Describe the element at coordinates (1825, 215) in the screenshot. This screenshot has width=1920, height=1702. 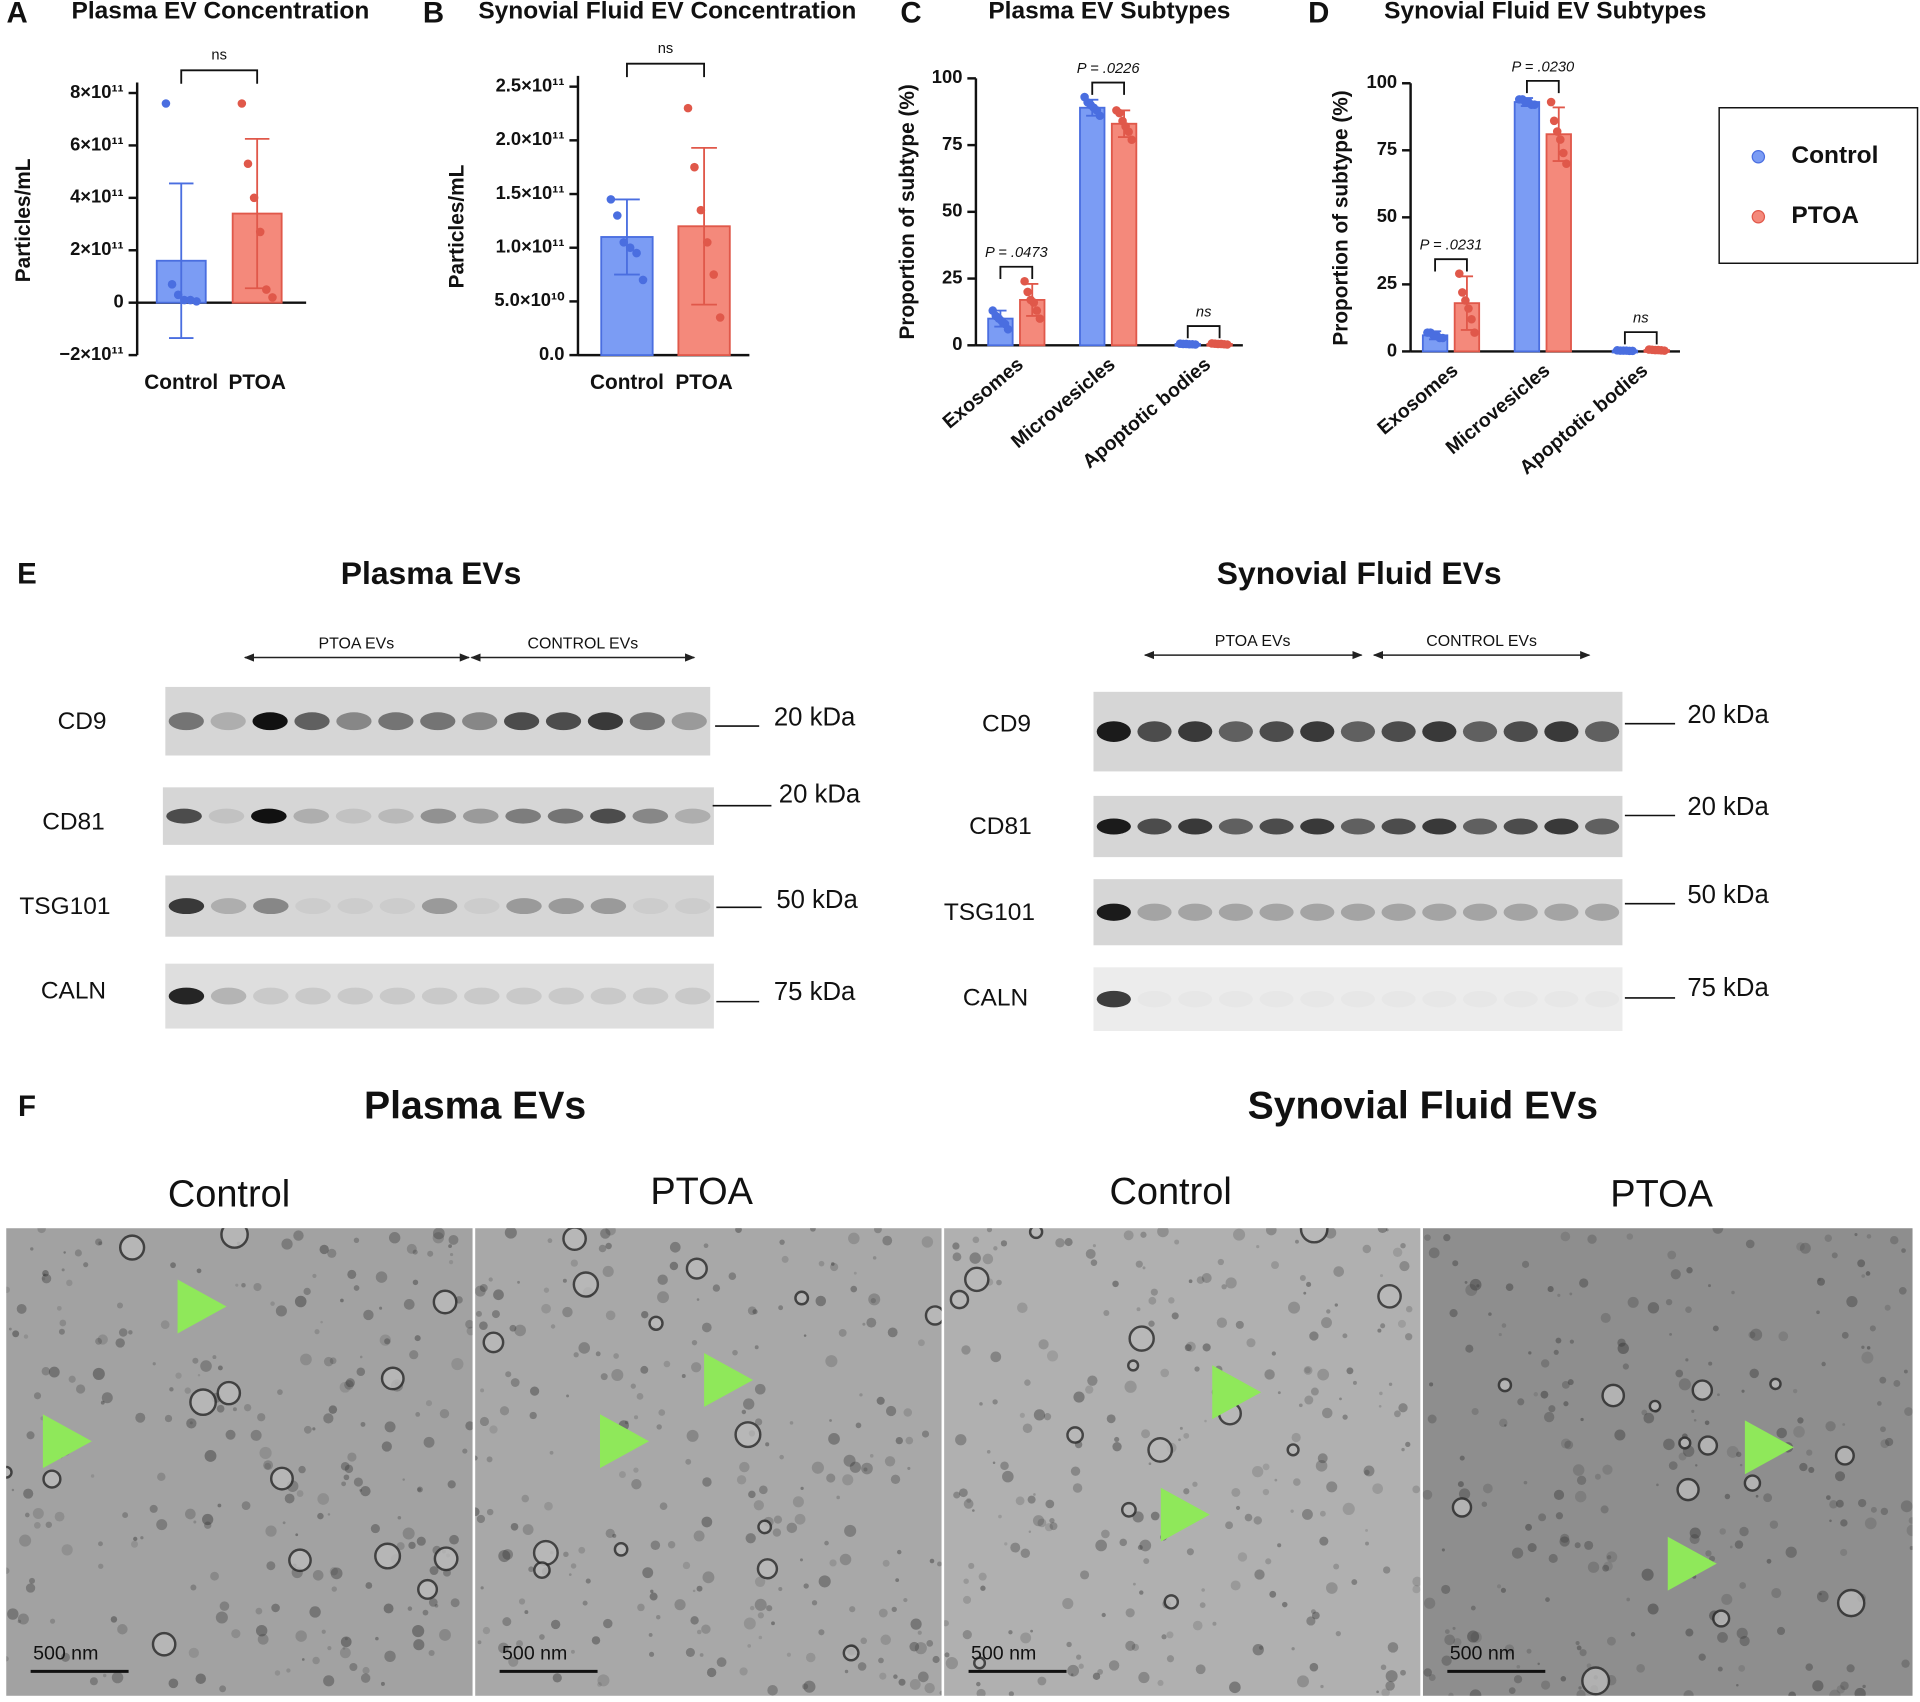
I see `legend-label: PTOA` at that location.